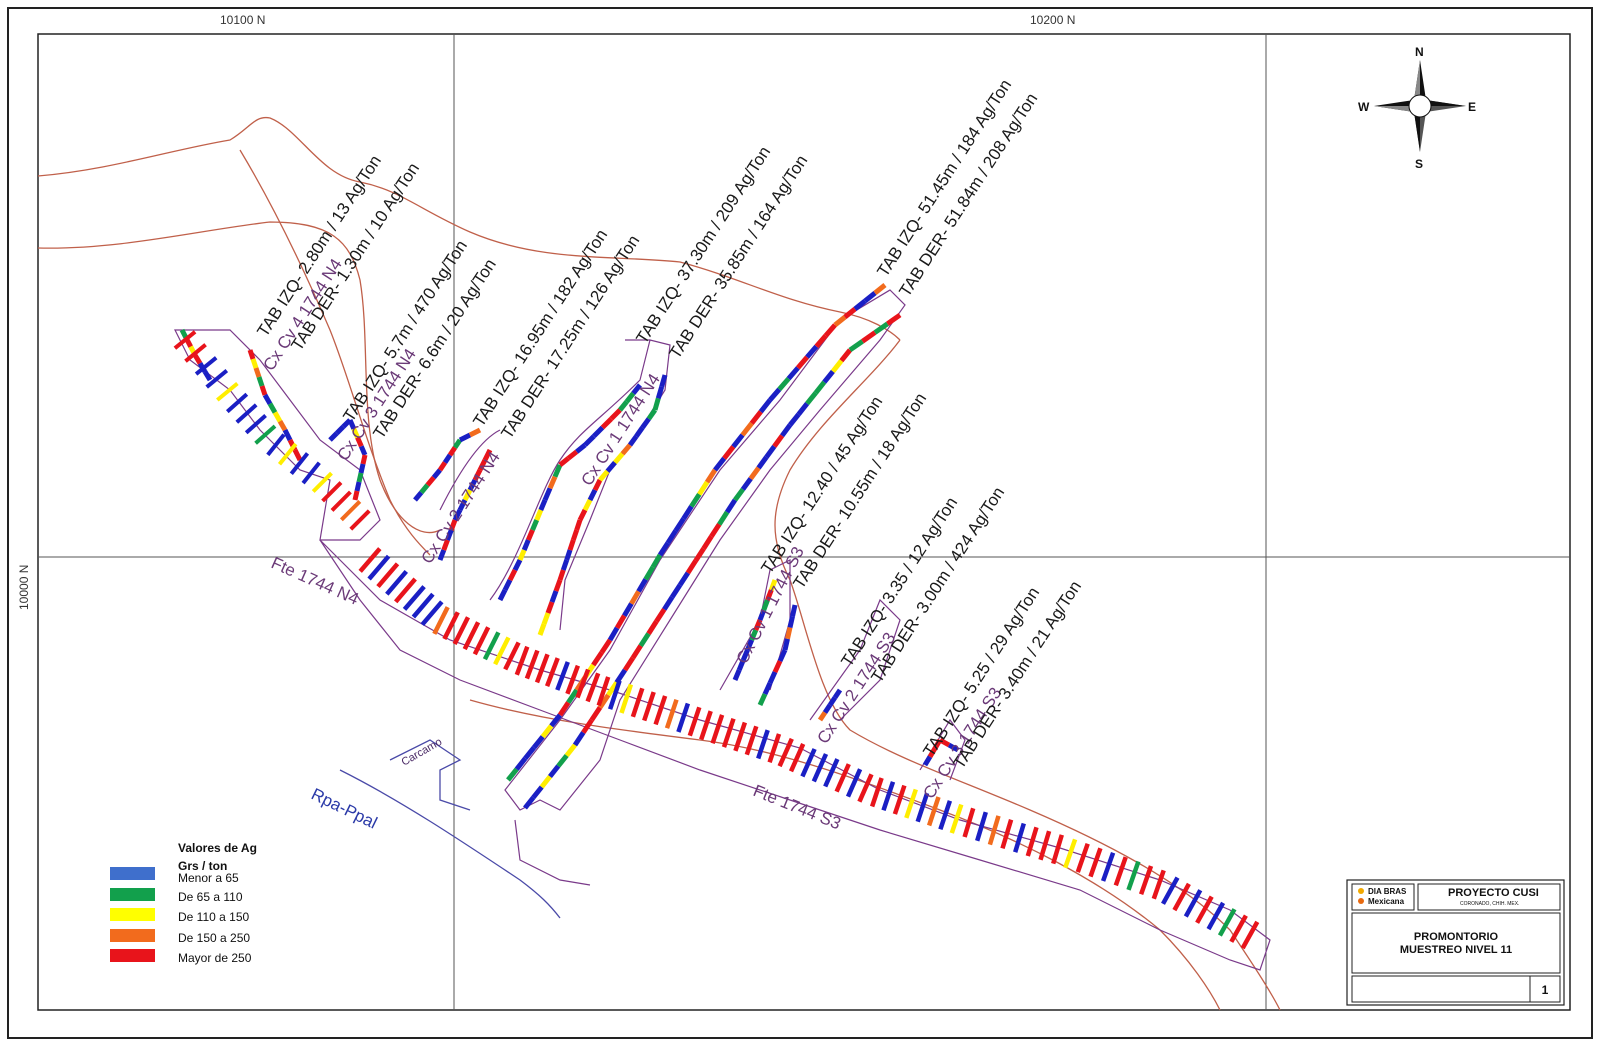 The image size is (1600, 1046). I want to click on legend-label-mayor-250: Mayor de 250, so click(215, 958).